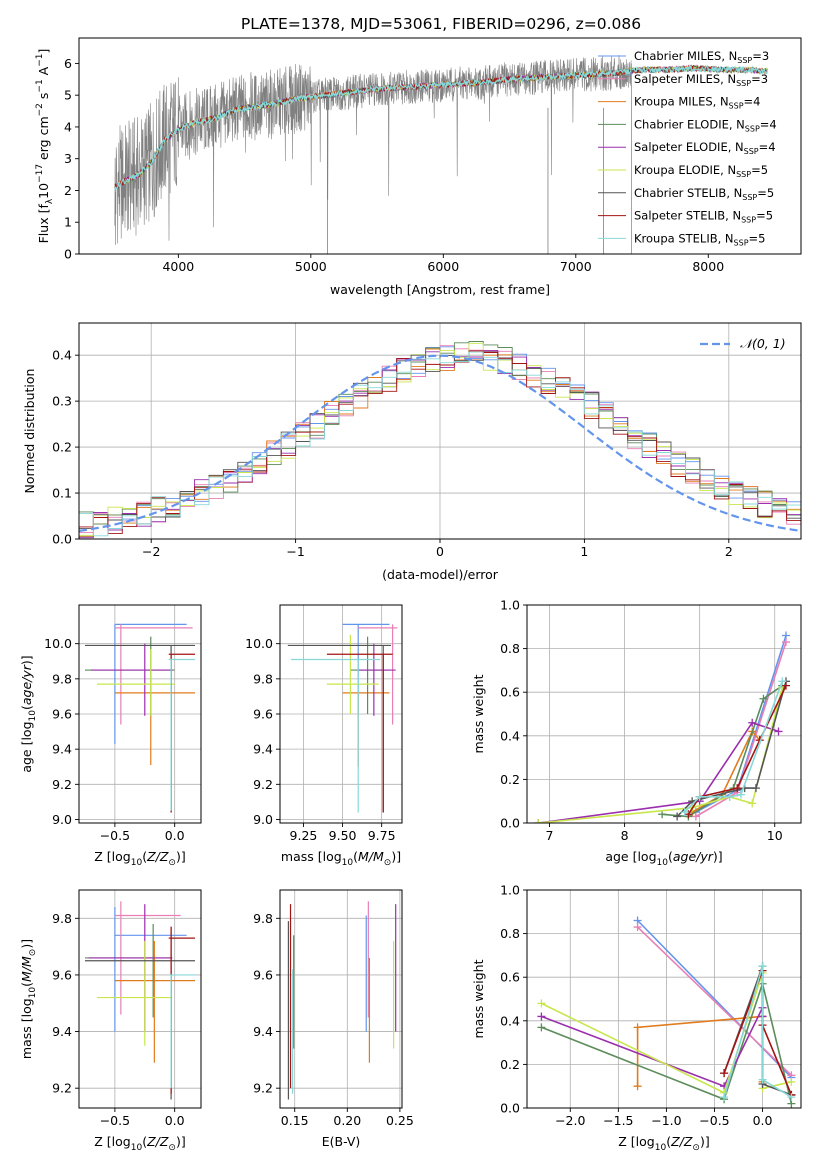 The image size is (819, 1170). What do you see at coordinates (68, 254) in the screenshot?
I see `y-tick-label: 0` at bounding box center [68, 254].